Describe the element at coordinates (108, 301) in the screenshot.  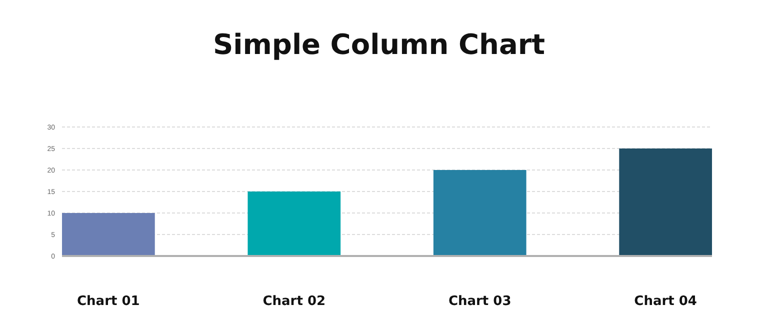
I see `x-tick-label: Chart 01` at that location.